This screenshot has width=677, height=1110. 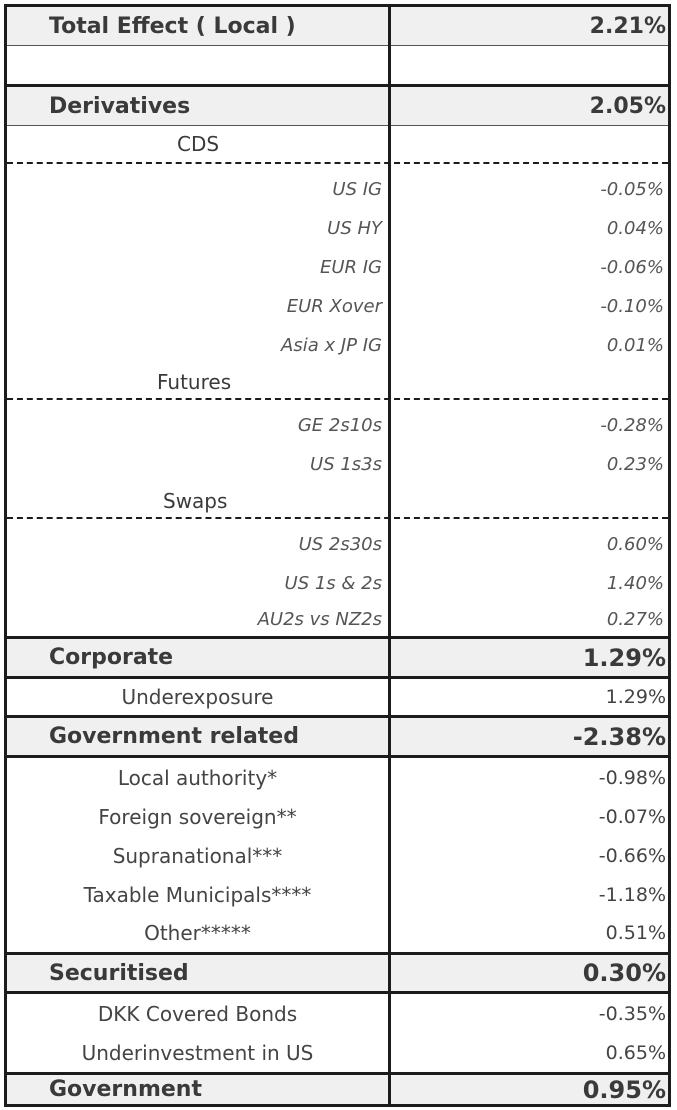 What do you see at coordinates (337, 933) in the screenshot?
I see `list-item: Other***** 0.51%` at bounding box center [337, 933].